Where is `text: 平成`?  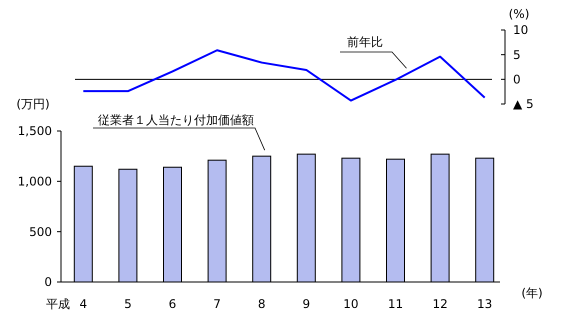
text: 平成 is located at coordinates (58, 304).